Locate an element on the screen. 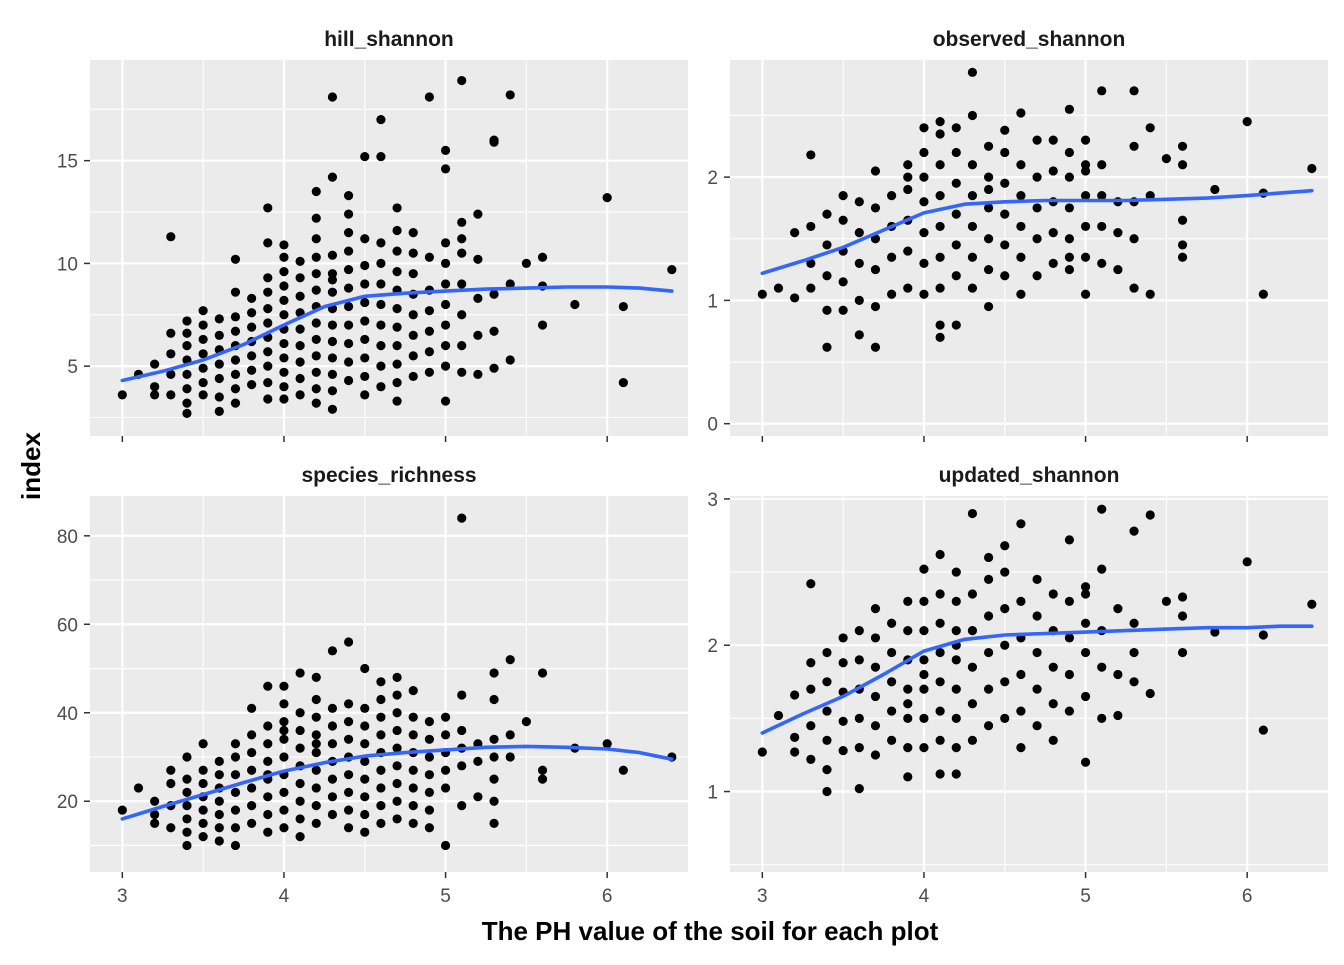 The height and width of the screenshot is (965, 1344). x-tick-label: 3 is located at coordinates (762, 896).